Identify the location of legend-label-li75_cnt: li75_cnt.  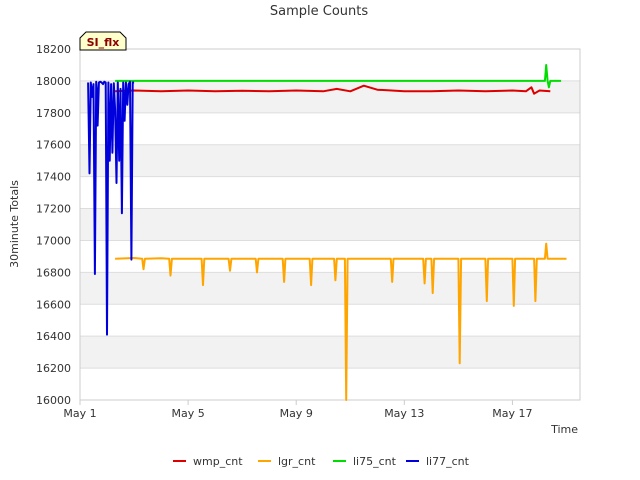
(375, 461).